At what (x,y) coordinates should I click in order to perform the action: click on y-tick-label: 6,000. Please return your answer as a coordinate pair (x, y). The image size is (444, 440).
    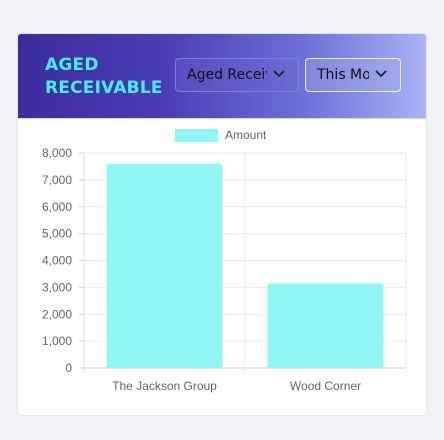
    Looking at the image, I should click on (57, 207).